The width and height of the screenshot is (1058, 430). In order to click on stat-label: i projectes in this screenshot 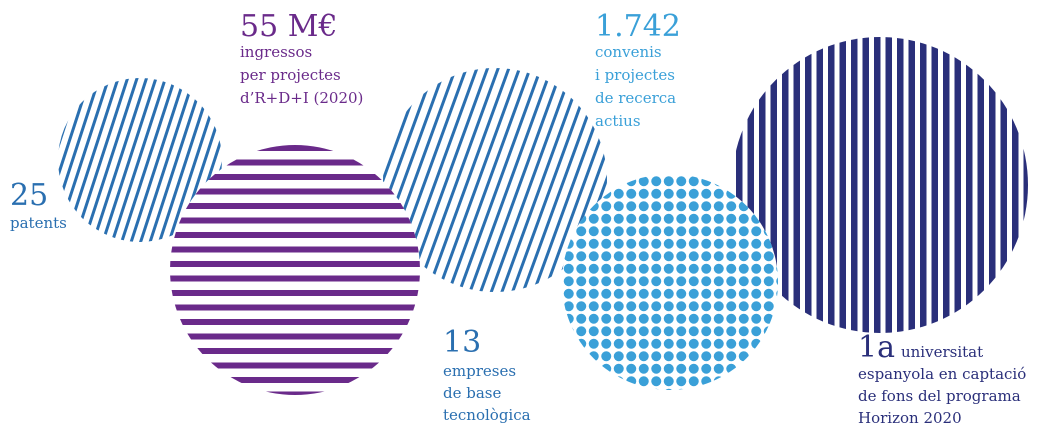, I will do `click(635, 75)`.